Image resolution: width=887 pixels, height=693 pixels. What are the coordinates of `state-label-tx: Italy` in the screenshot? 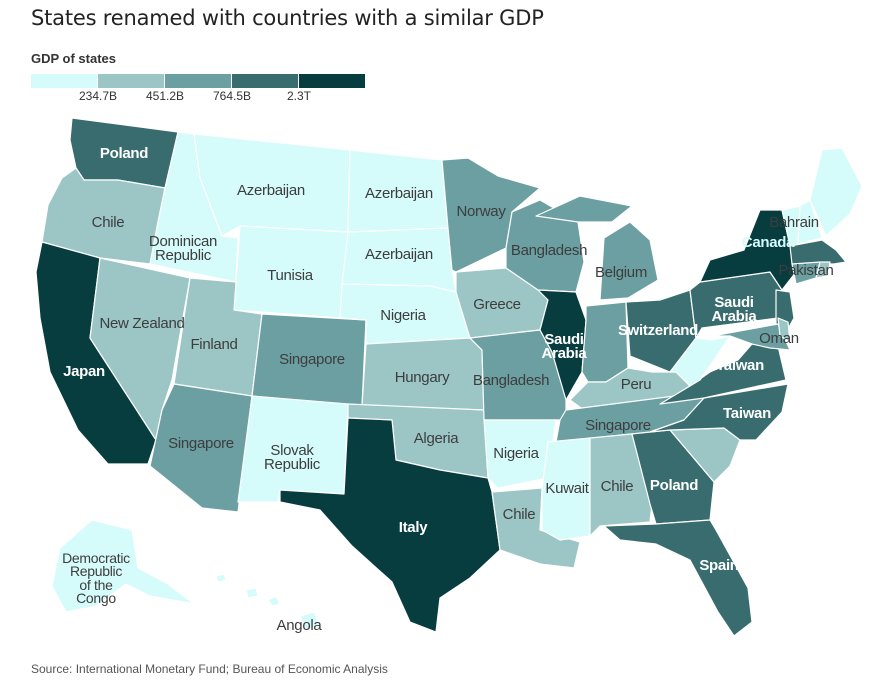 It's located at (413, 527).